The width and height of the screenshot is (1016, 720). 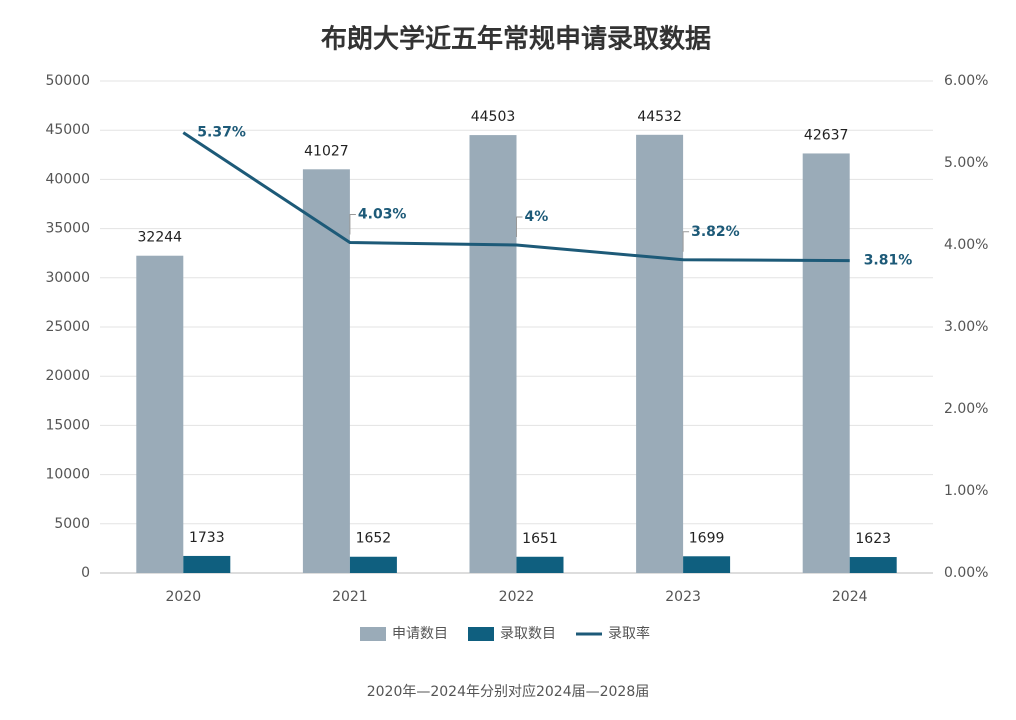 What do you see at coordinates (326, 151) in the screenshot?
I see `data-label: 41027` at bounding box center [326, 151].